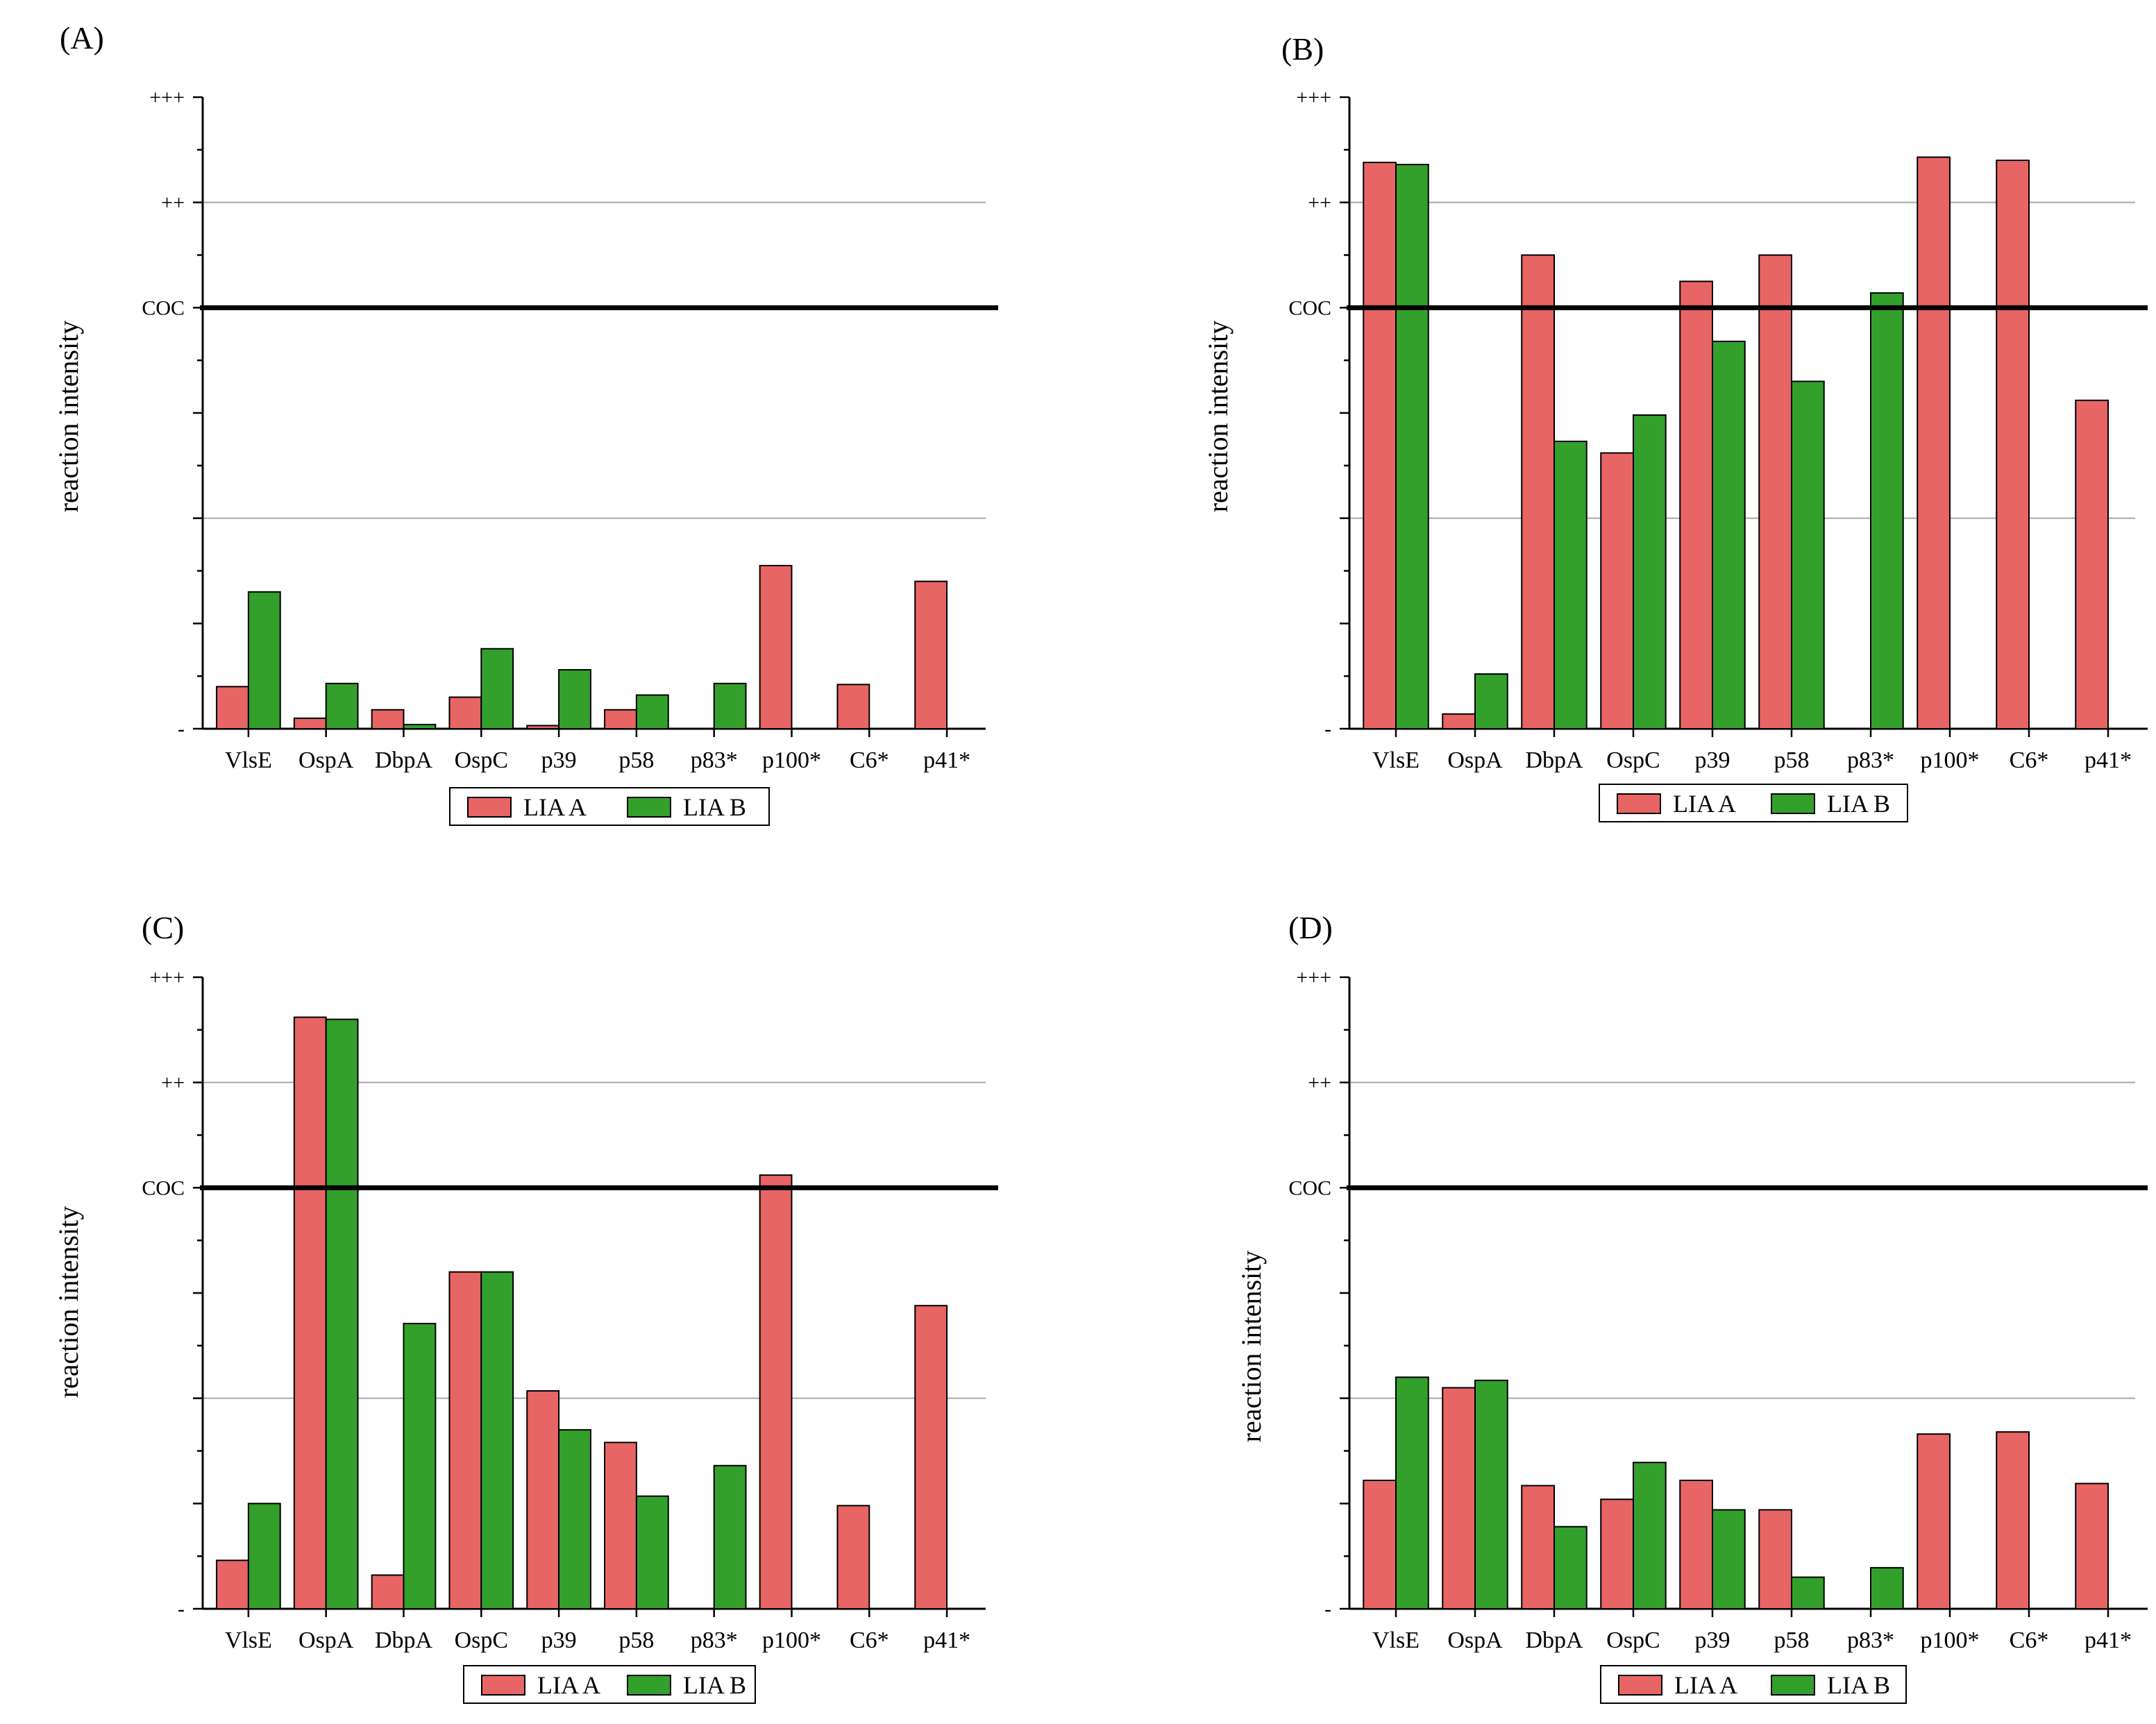  I want to click on x-tick-label: OspA, so click(1475, 1640).